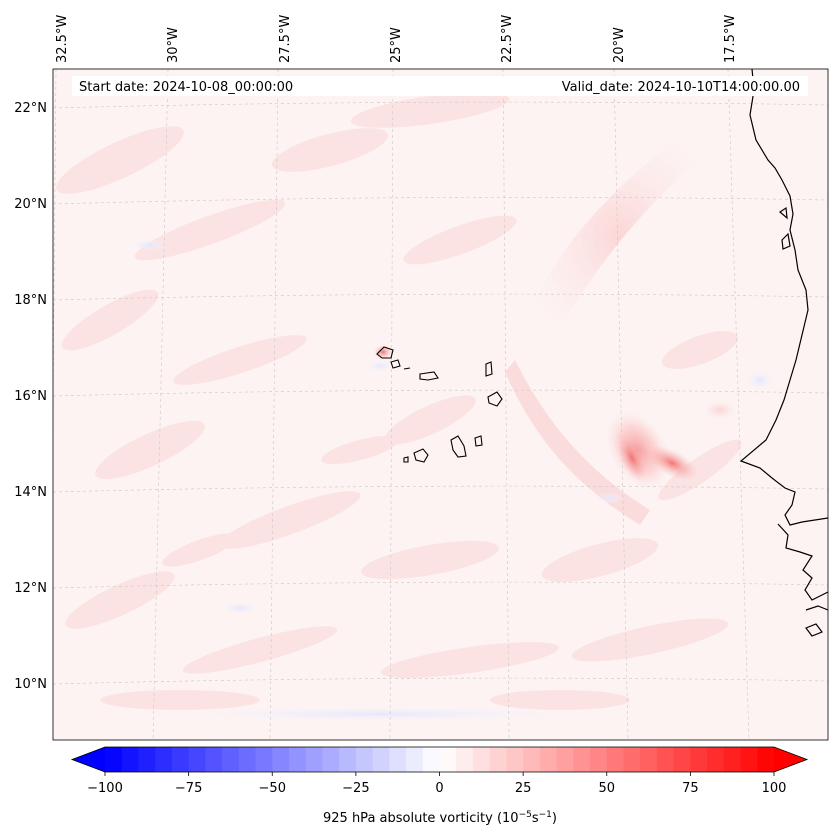  I want to click on colorbar-tick-label: 25, so click(523, 788).